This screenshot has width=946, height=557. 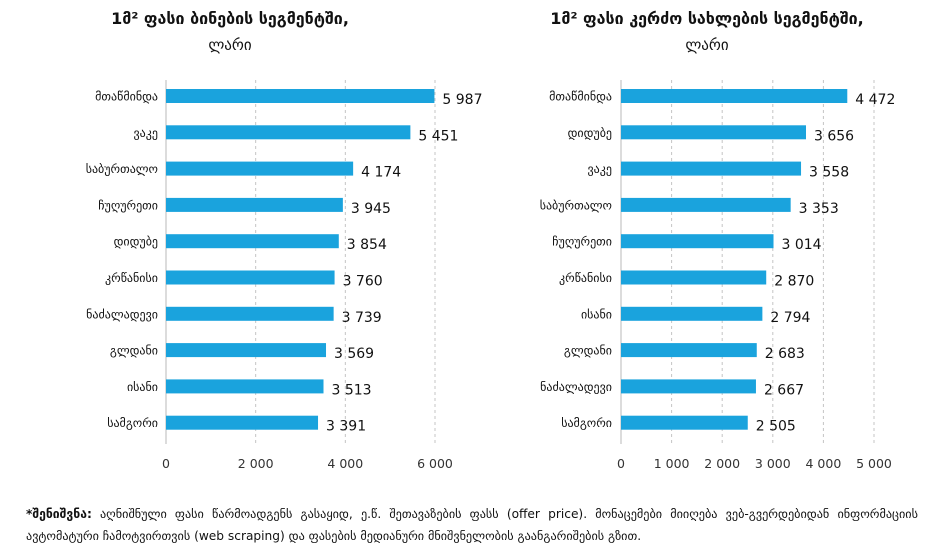 I want to click on value-label: 3 760, so click(x=363, y=282).